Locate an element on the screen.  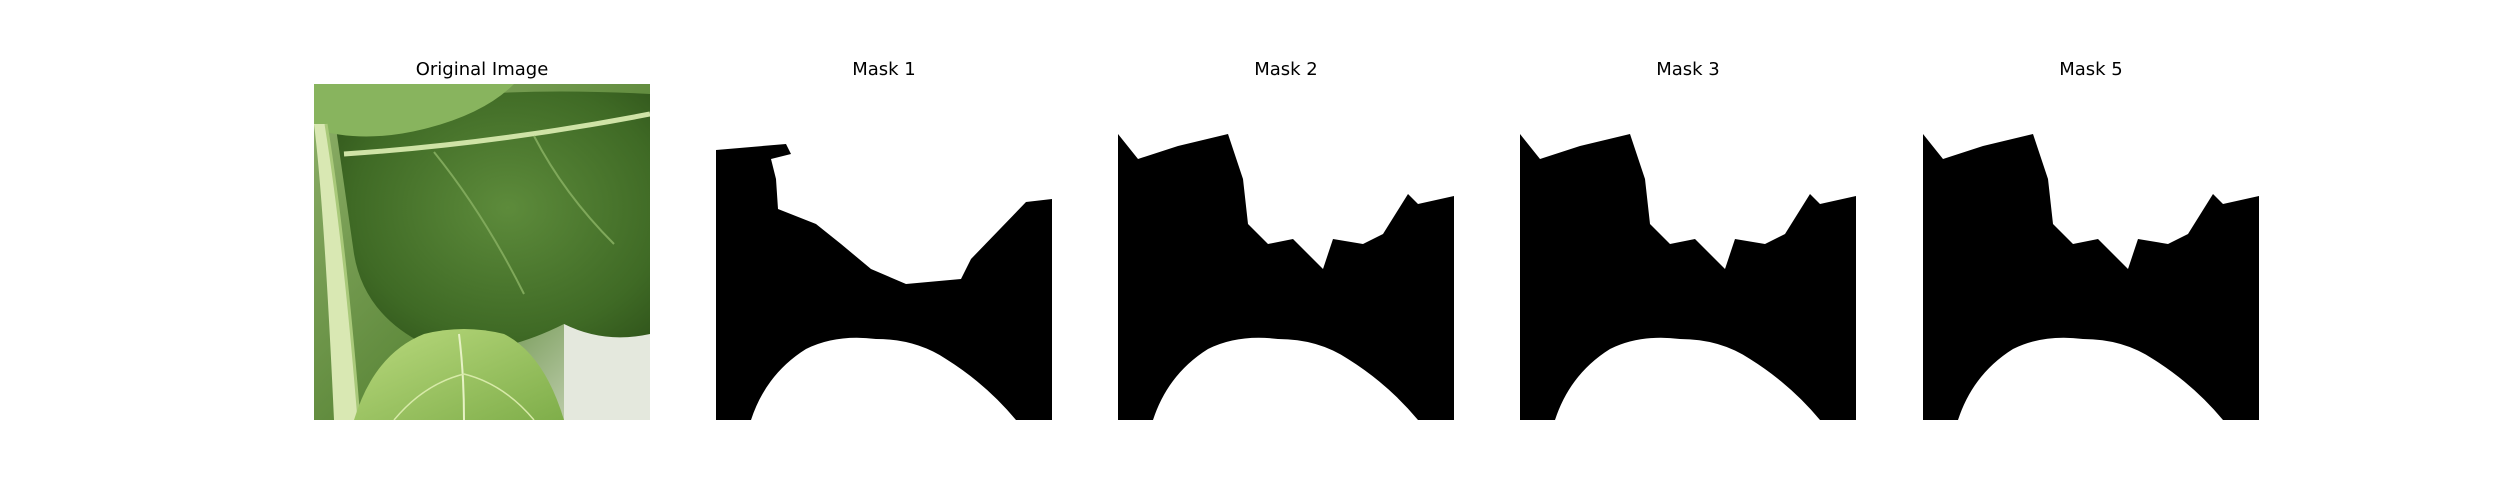
mask-2-image is located at coordinates (1286, 252).